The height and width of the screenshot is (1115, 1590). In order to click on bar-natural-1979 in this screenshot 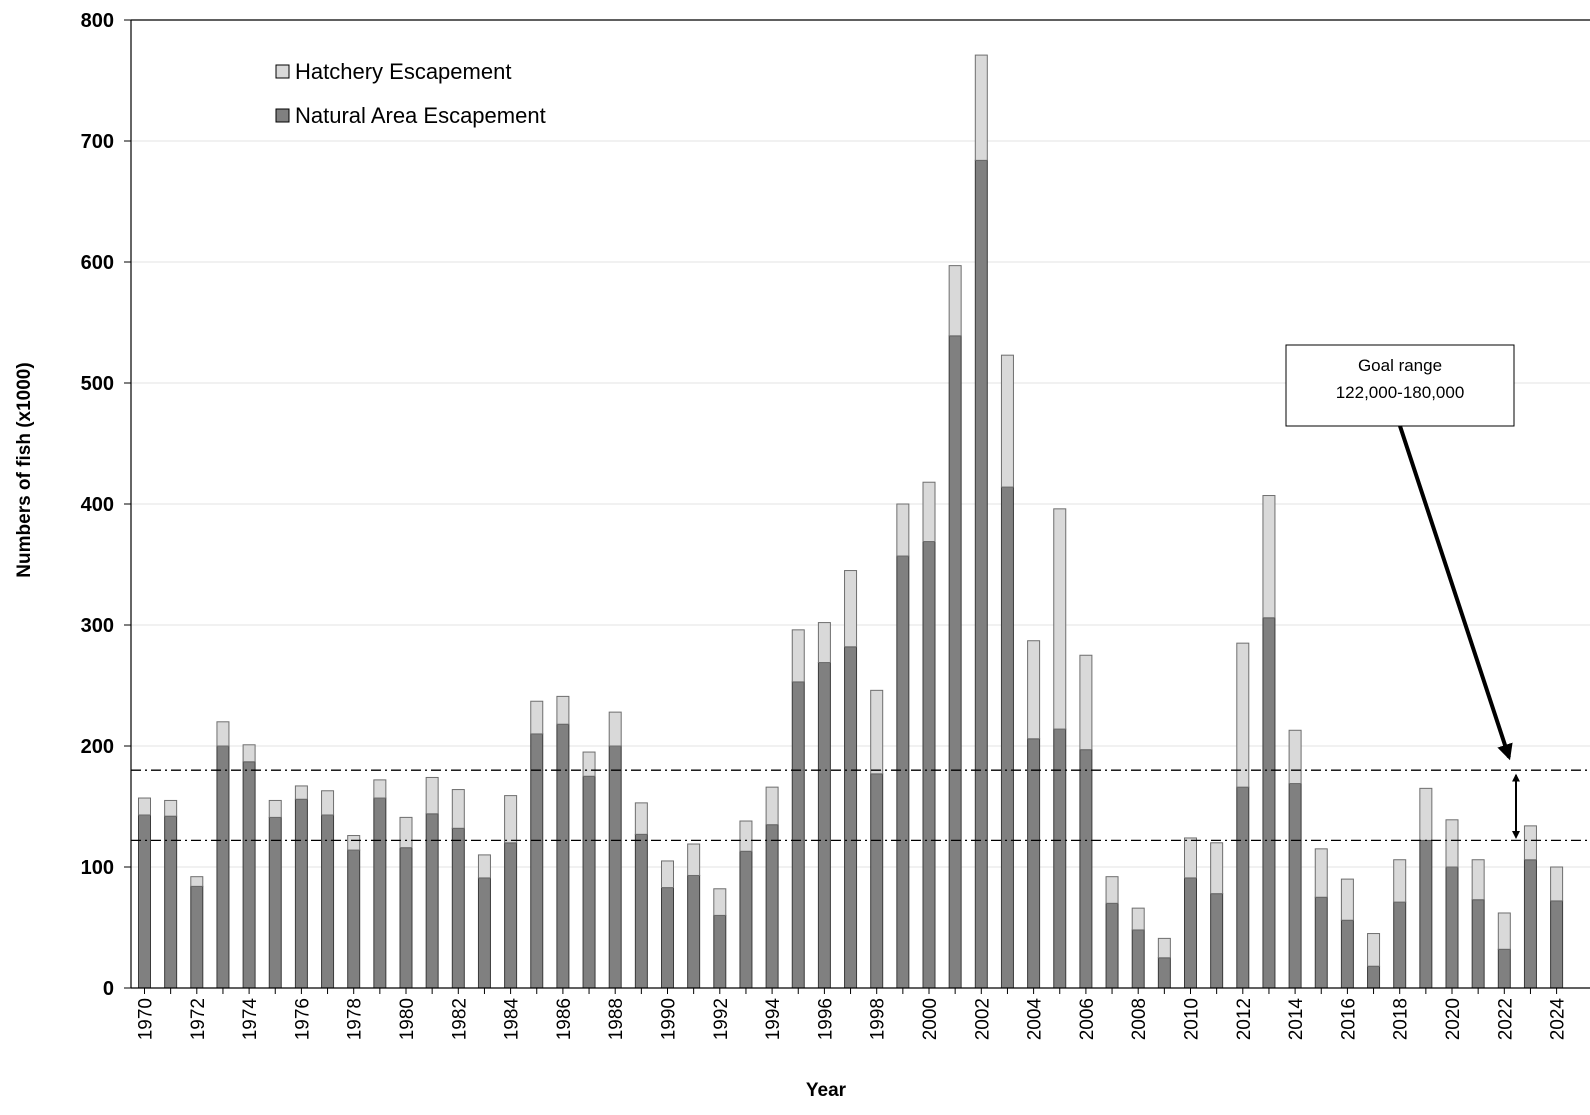, I will do `click(380, 893)`.